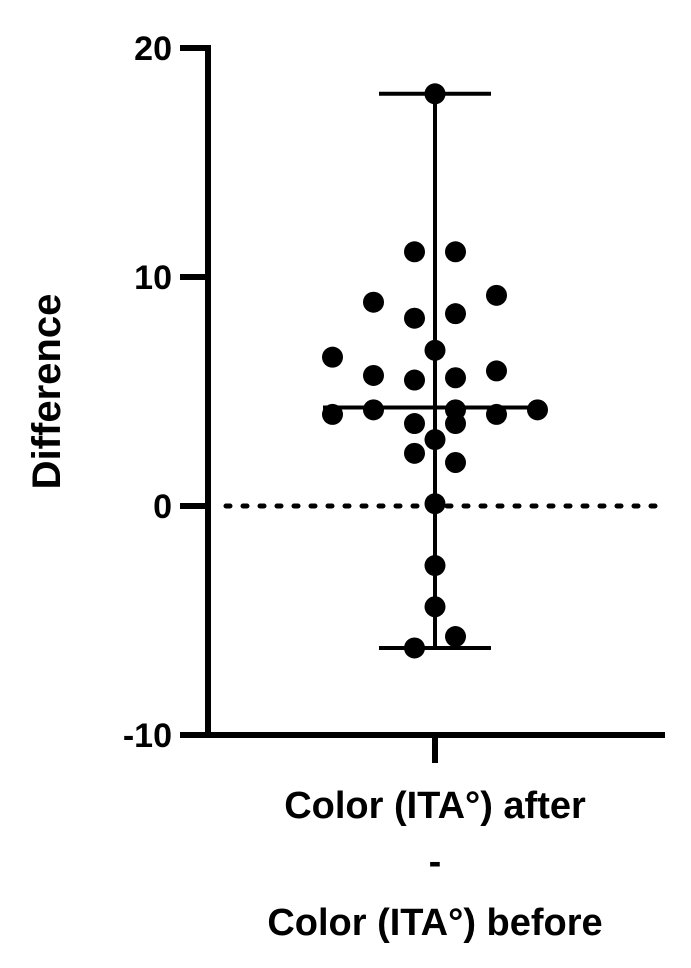 The width and height of the screenshot is (691, 968). Describe the element at coordinates (434, 923) in the screenshot. I see `x-axis-label-line: Color (ITA°) before` at that location.